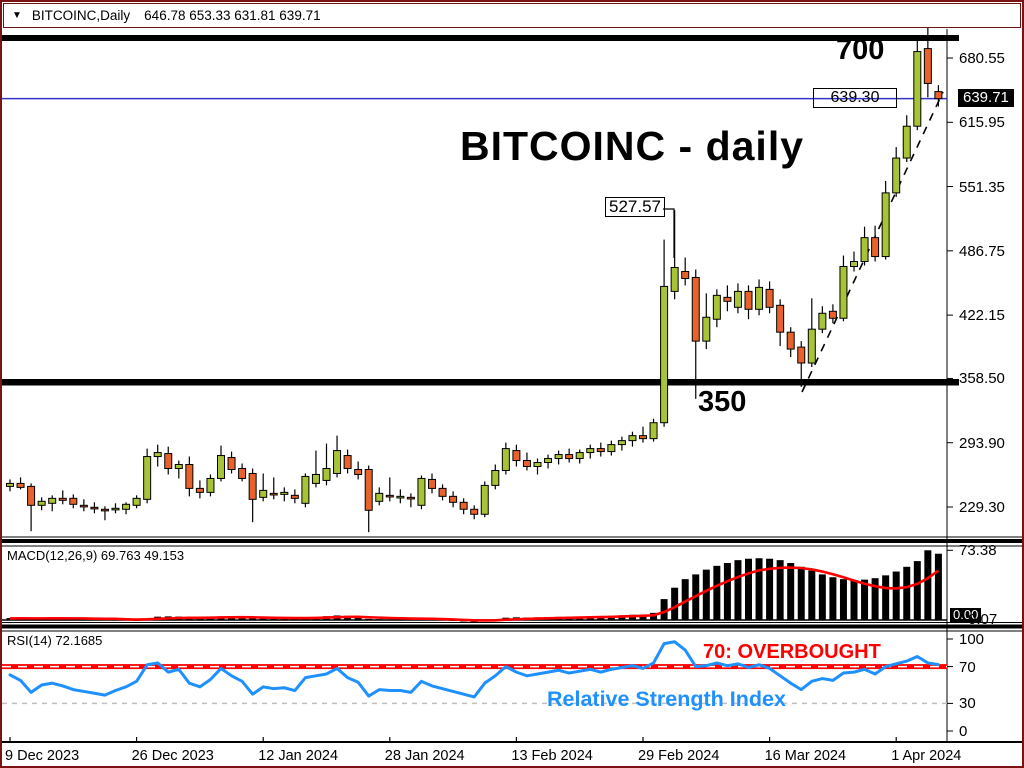  I want to click on overbought-annotation: 70: OVERBOUGHT, so click(792, 652).